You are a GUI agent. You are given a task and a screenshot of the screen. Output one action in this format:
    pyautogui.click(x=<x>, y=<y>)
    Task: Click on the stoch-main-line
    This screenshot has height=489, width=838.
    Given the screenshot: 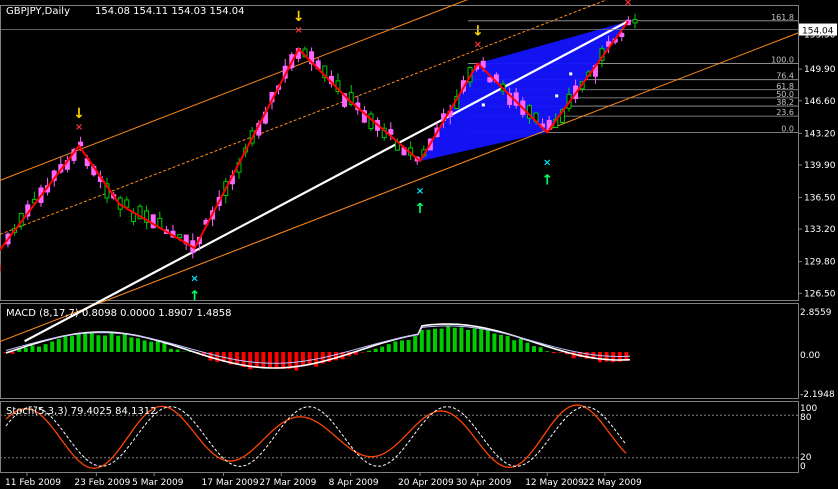 What is the action you would take?
    pyautogui.click(x=316, y=436)
    